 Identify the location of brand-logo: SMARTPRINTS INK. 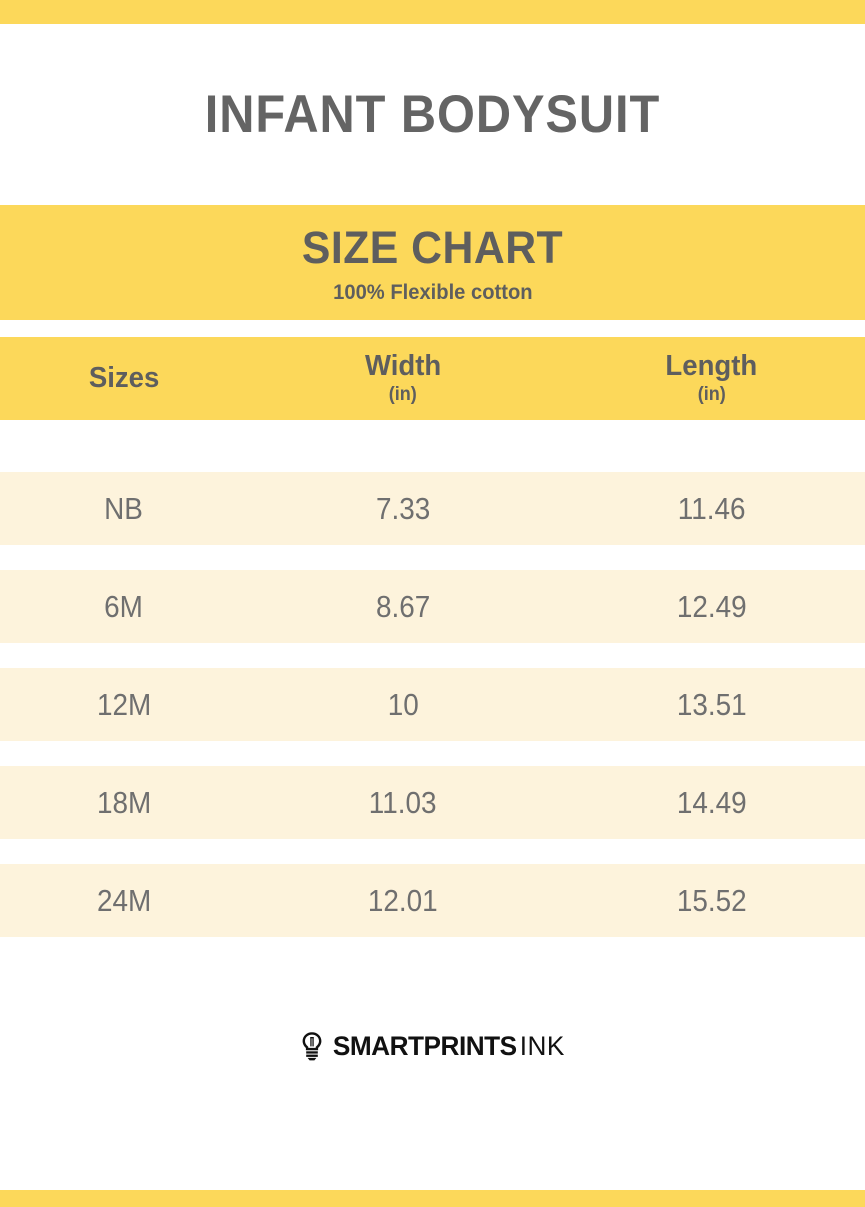
(432, 1046).